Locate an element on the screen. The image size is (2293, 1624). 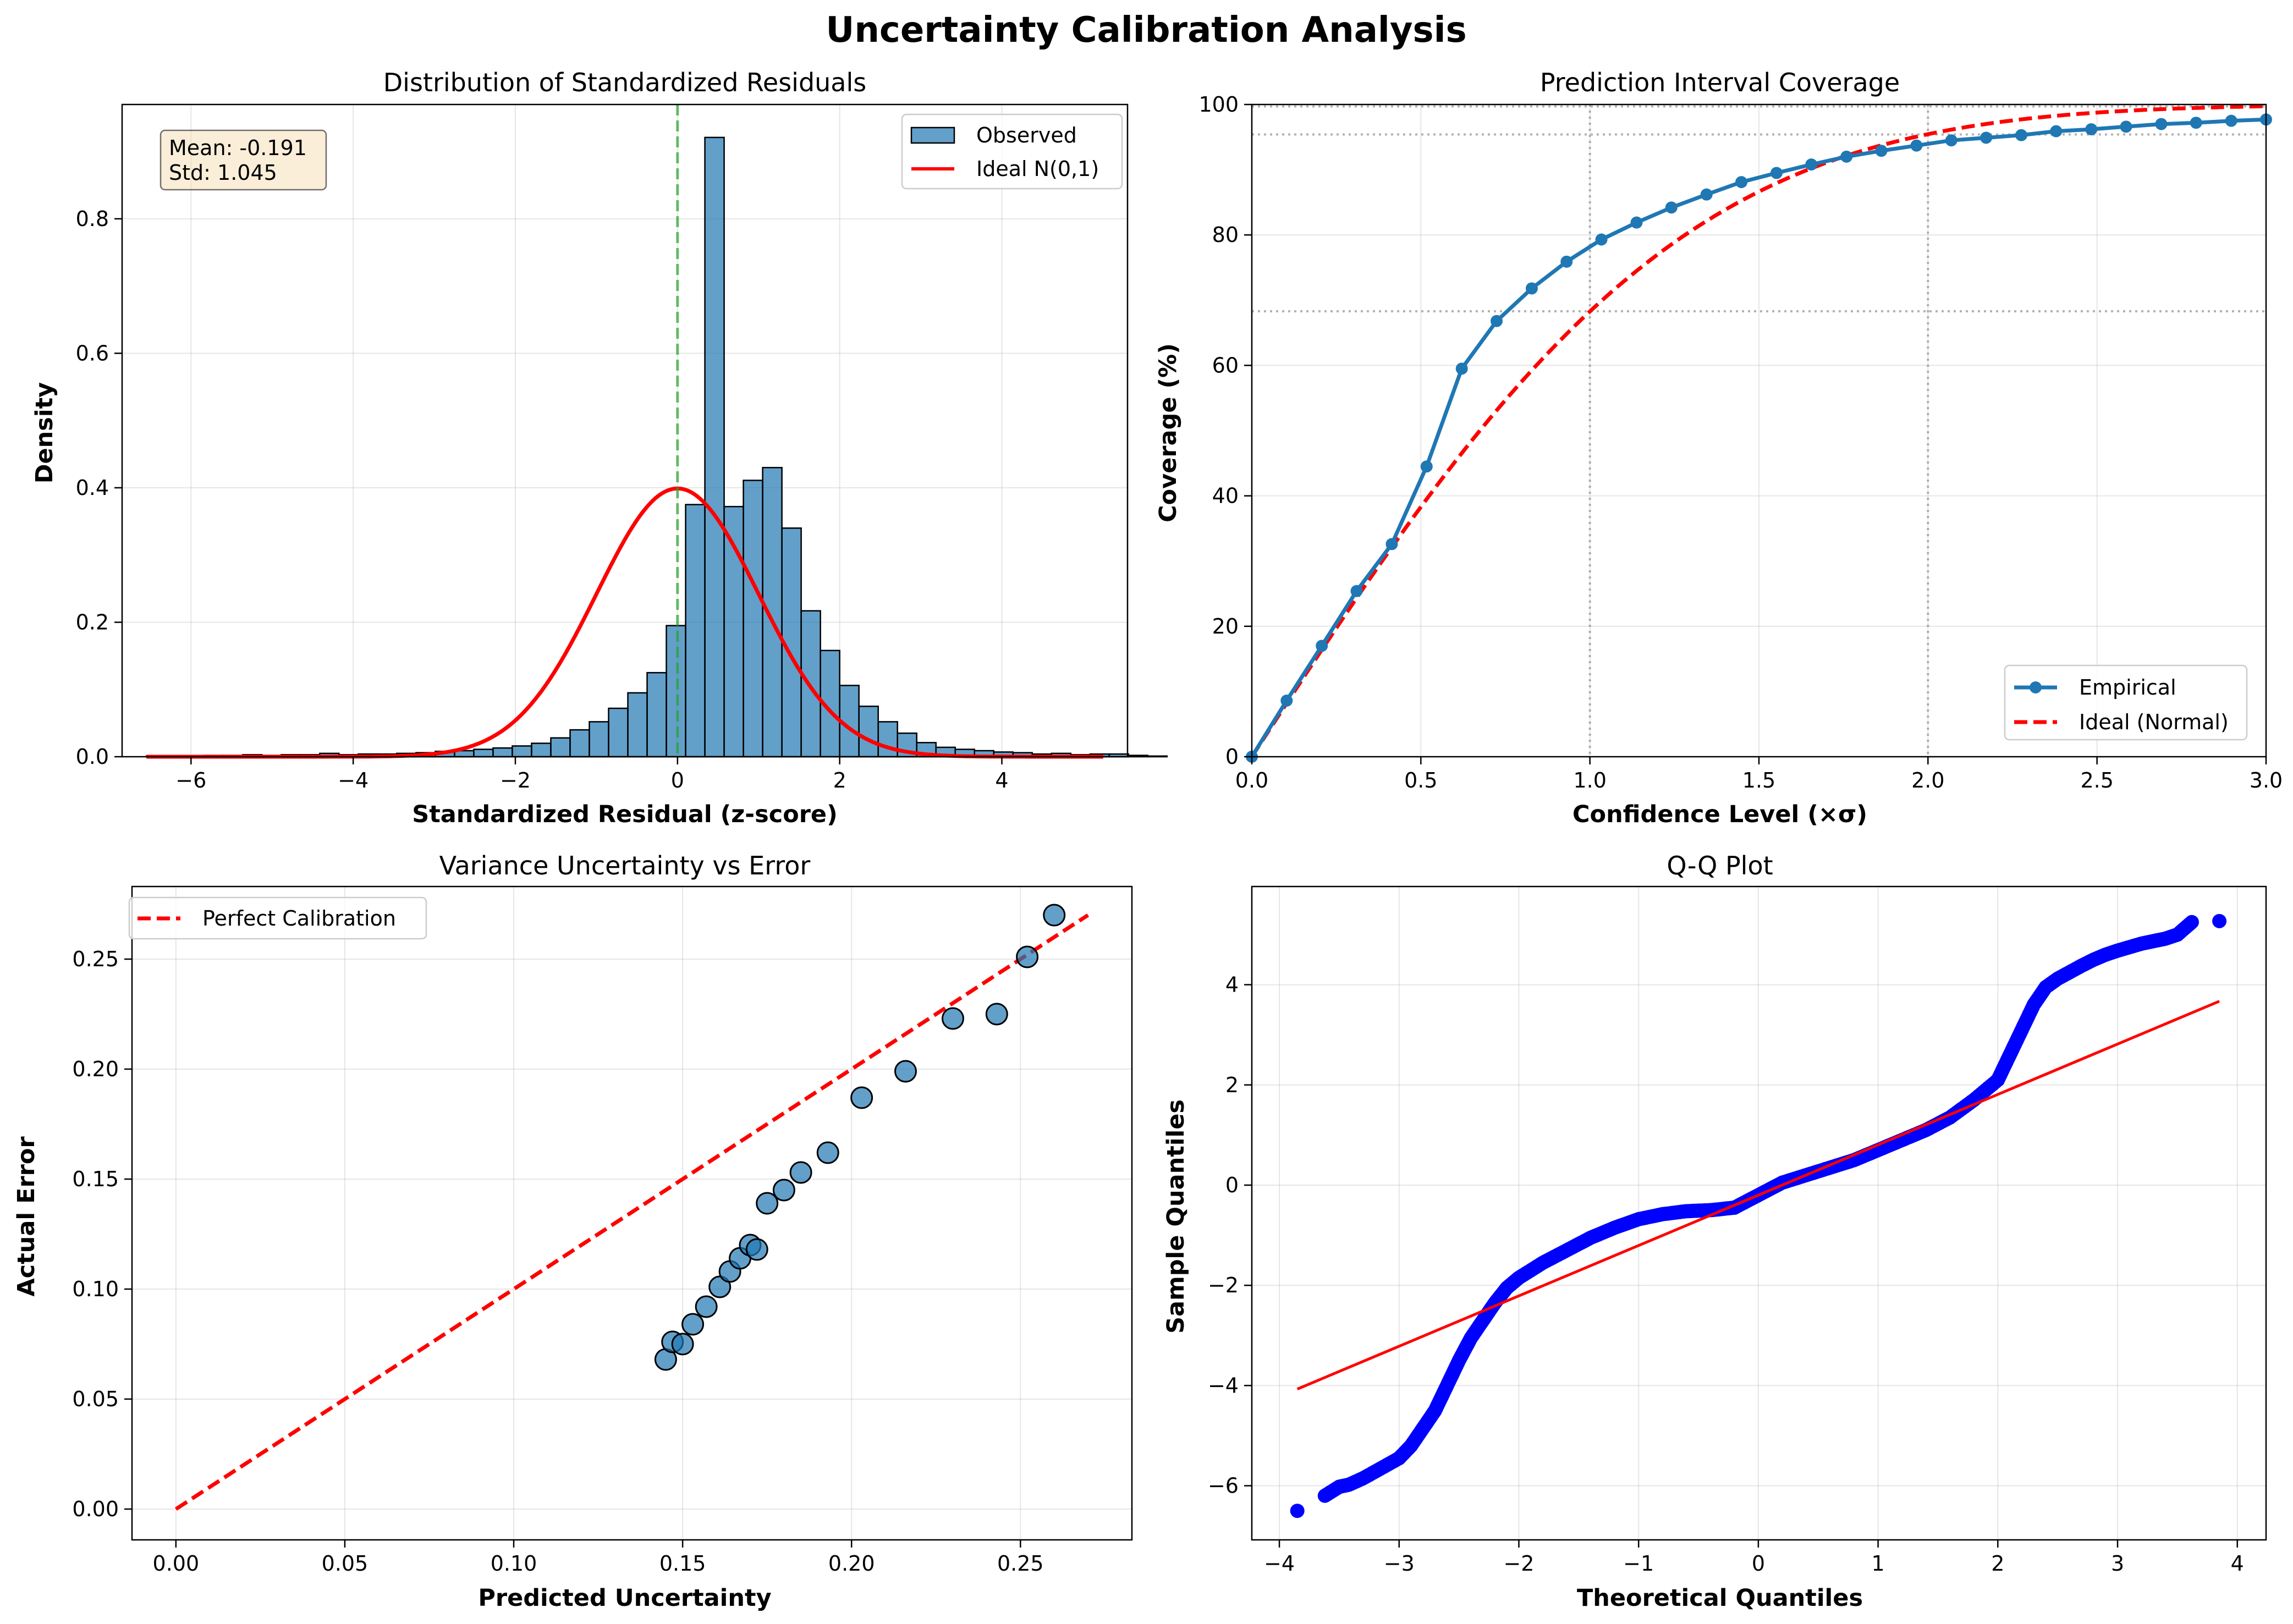
x-tick-label: 0.25 is located at coordinates (1020, 1563).